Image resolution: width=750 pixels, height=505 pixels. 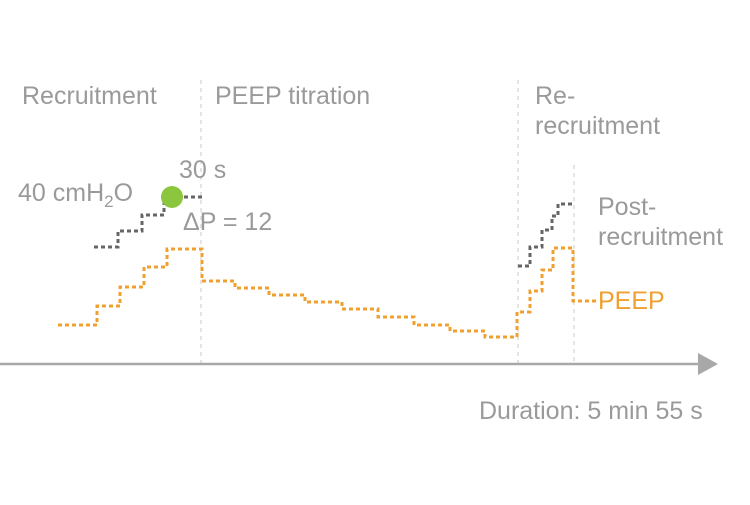 What do you see at coordinates (123, 193) in the screenshot?
I see `peak-pressure-tail: O` at bounding box center [123, 193].